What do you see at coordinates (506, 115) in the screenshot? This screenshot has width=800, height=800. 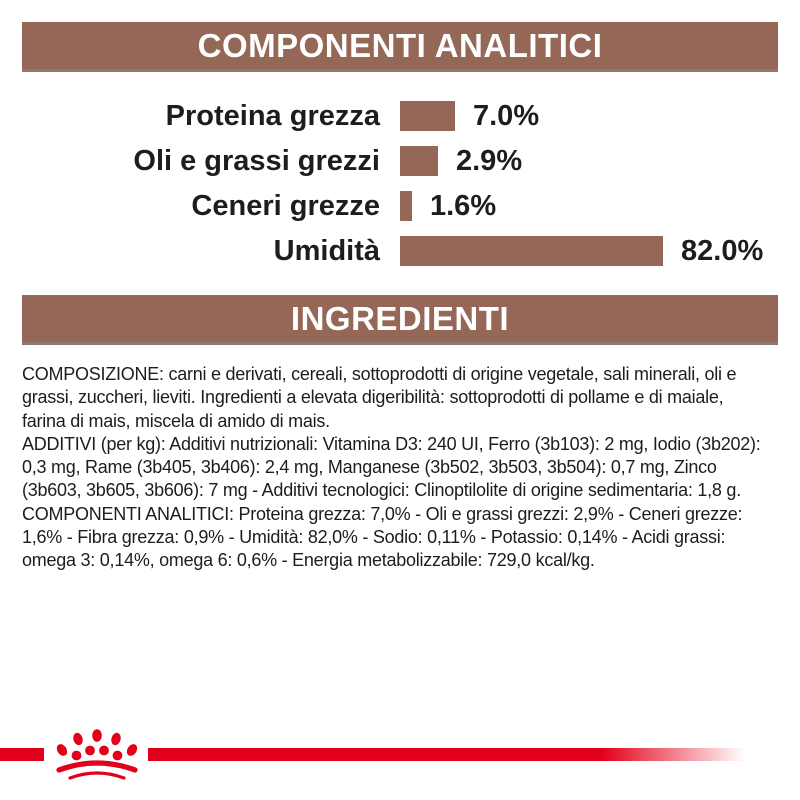 I see `chart-value-label: 7.0%` at bounding box center [506, 115].